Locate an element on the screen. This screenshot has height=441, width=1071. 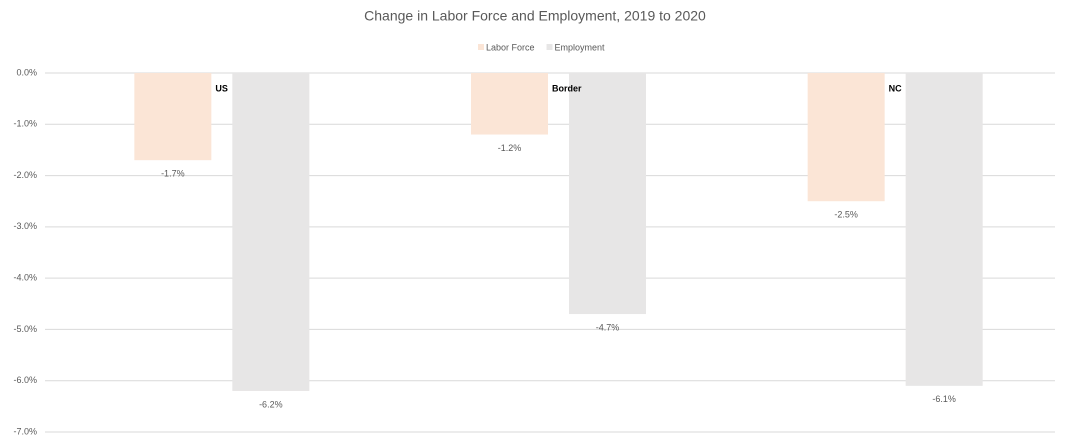
y-tick-label: -7.0% is located at coordinates (25, 431).